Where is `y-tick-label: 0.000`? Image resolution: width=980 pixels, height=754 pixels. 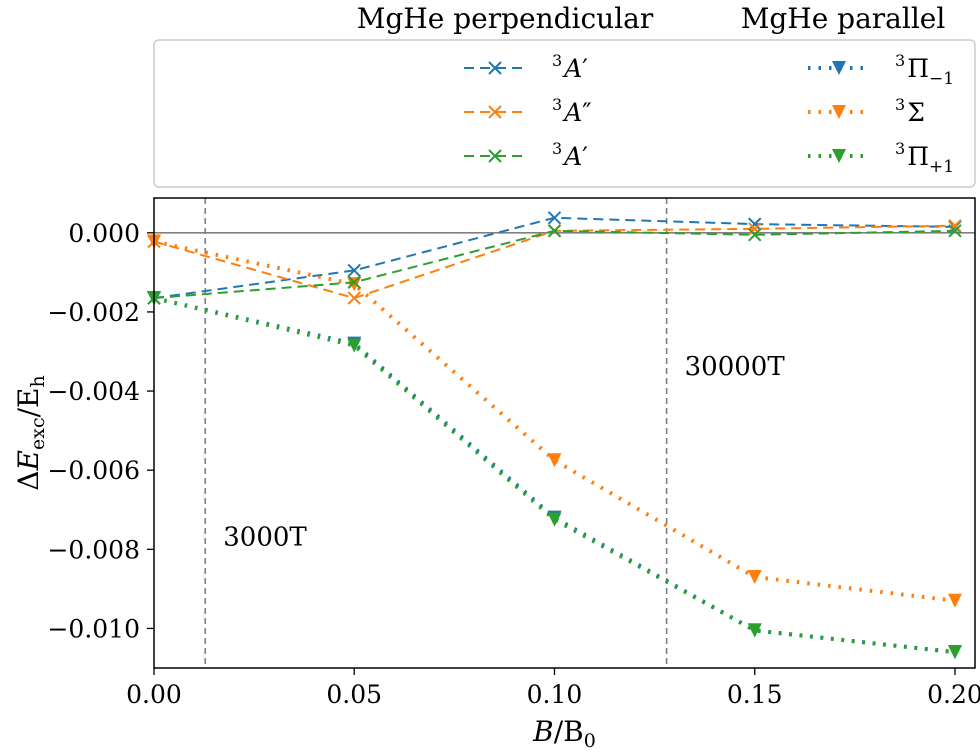 y-tick-label: 0.000 is located at coordinates (104, 233).